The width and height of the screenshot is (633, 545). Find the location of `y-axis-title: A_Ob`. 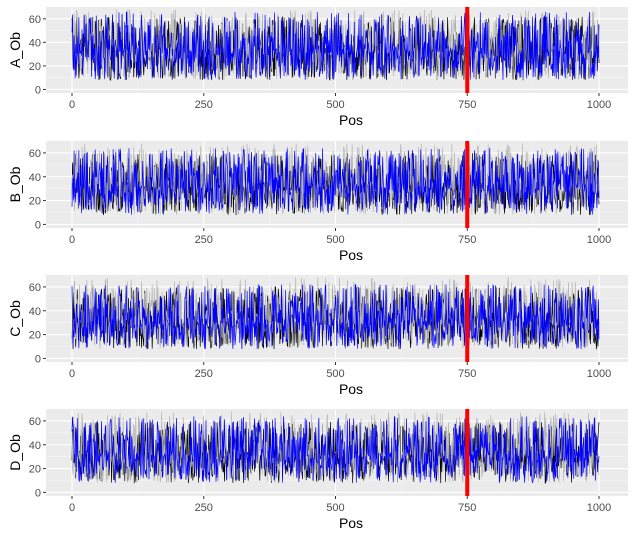

y-axis-title: A_Ob is located at coordinates (15, 50).